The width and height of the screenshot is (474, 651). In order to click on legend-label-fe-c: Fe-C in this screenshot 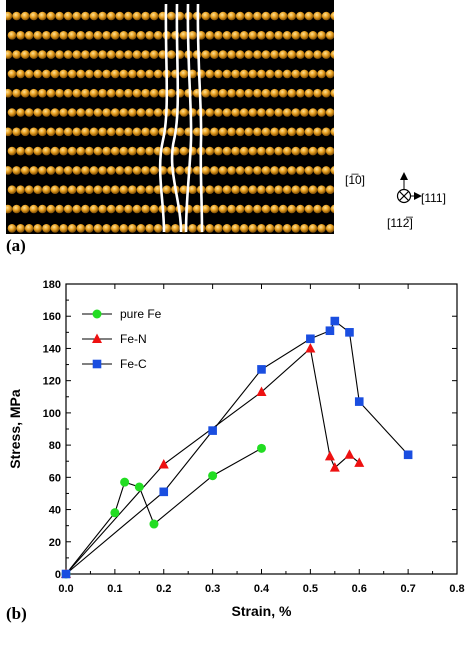, I will do `click(133, 364)`.